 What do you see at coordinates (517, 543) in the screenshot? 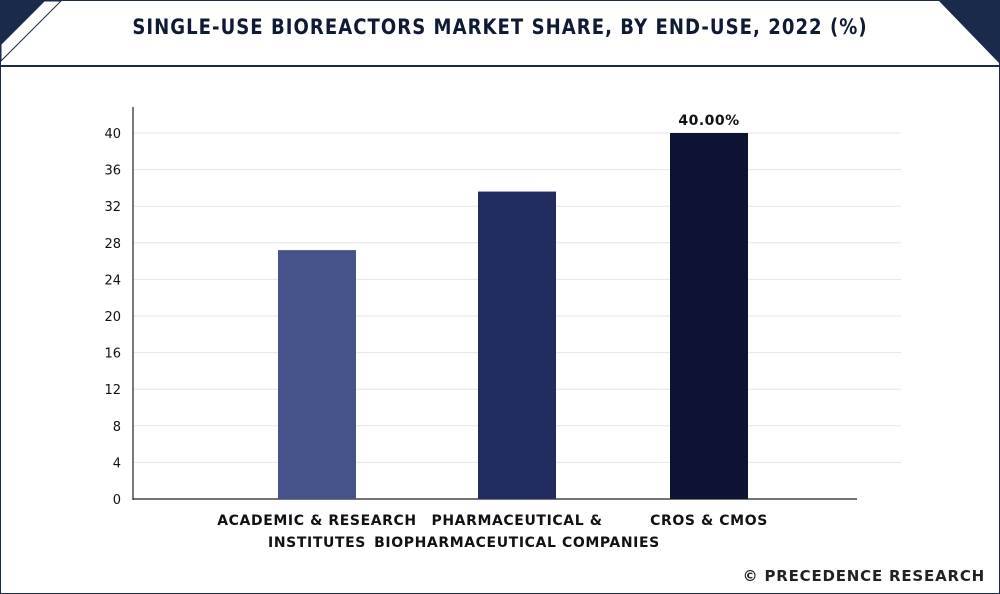
I see `x-category-label: BIOPHARMACEUTICAL COMPANIES` at bounding box center [517, 543].